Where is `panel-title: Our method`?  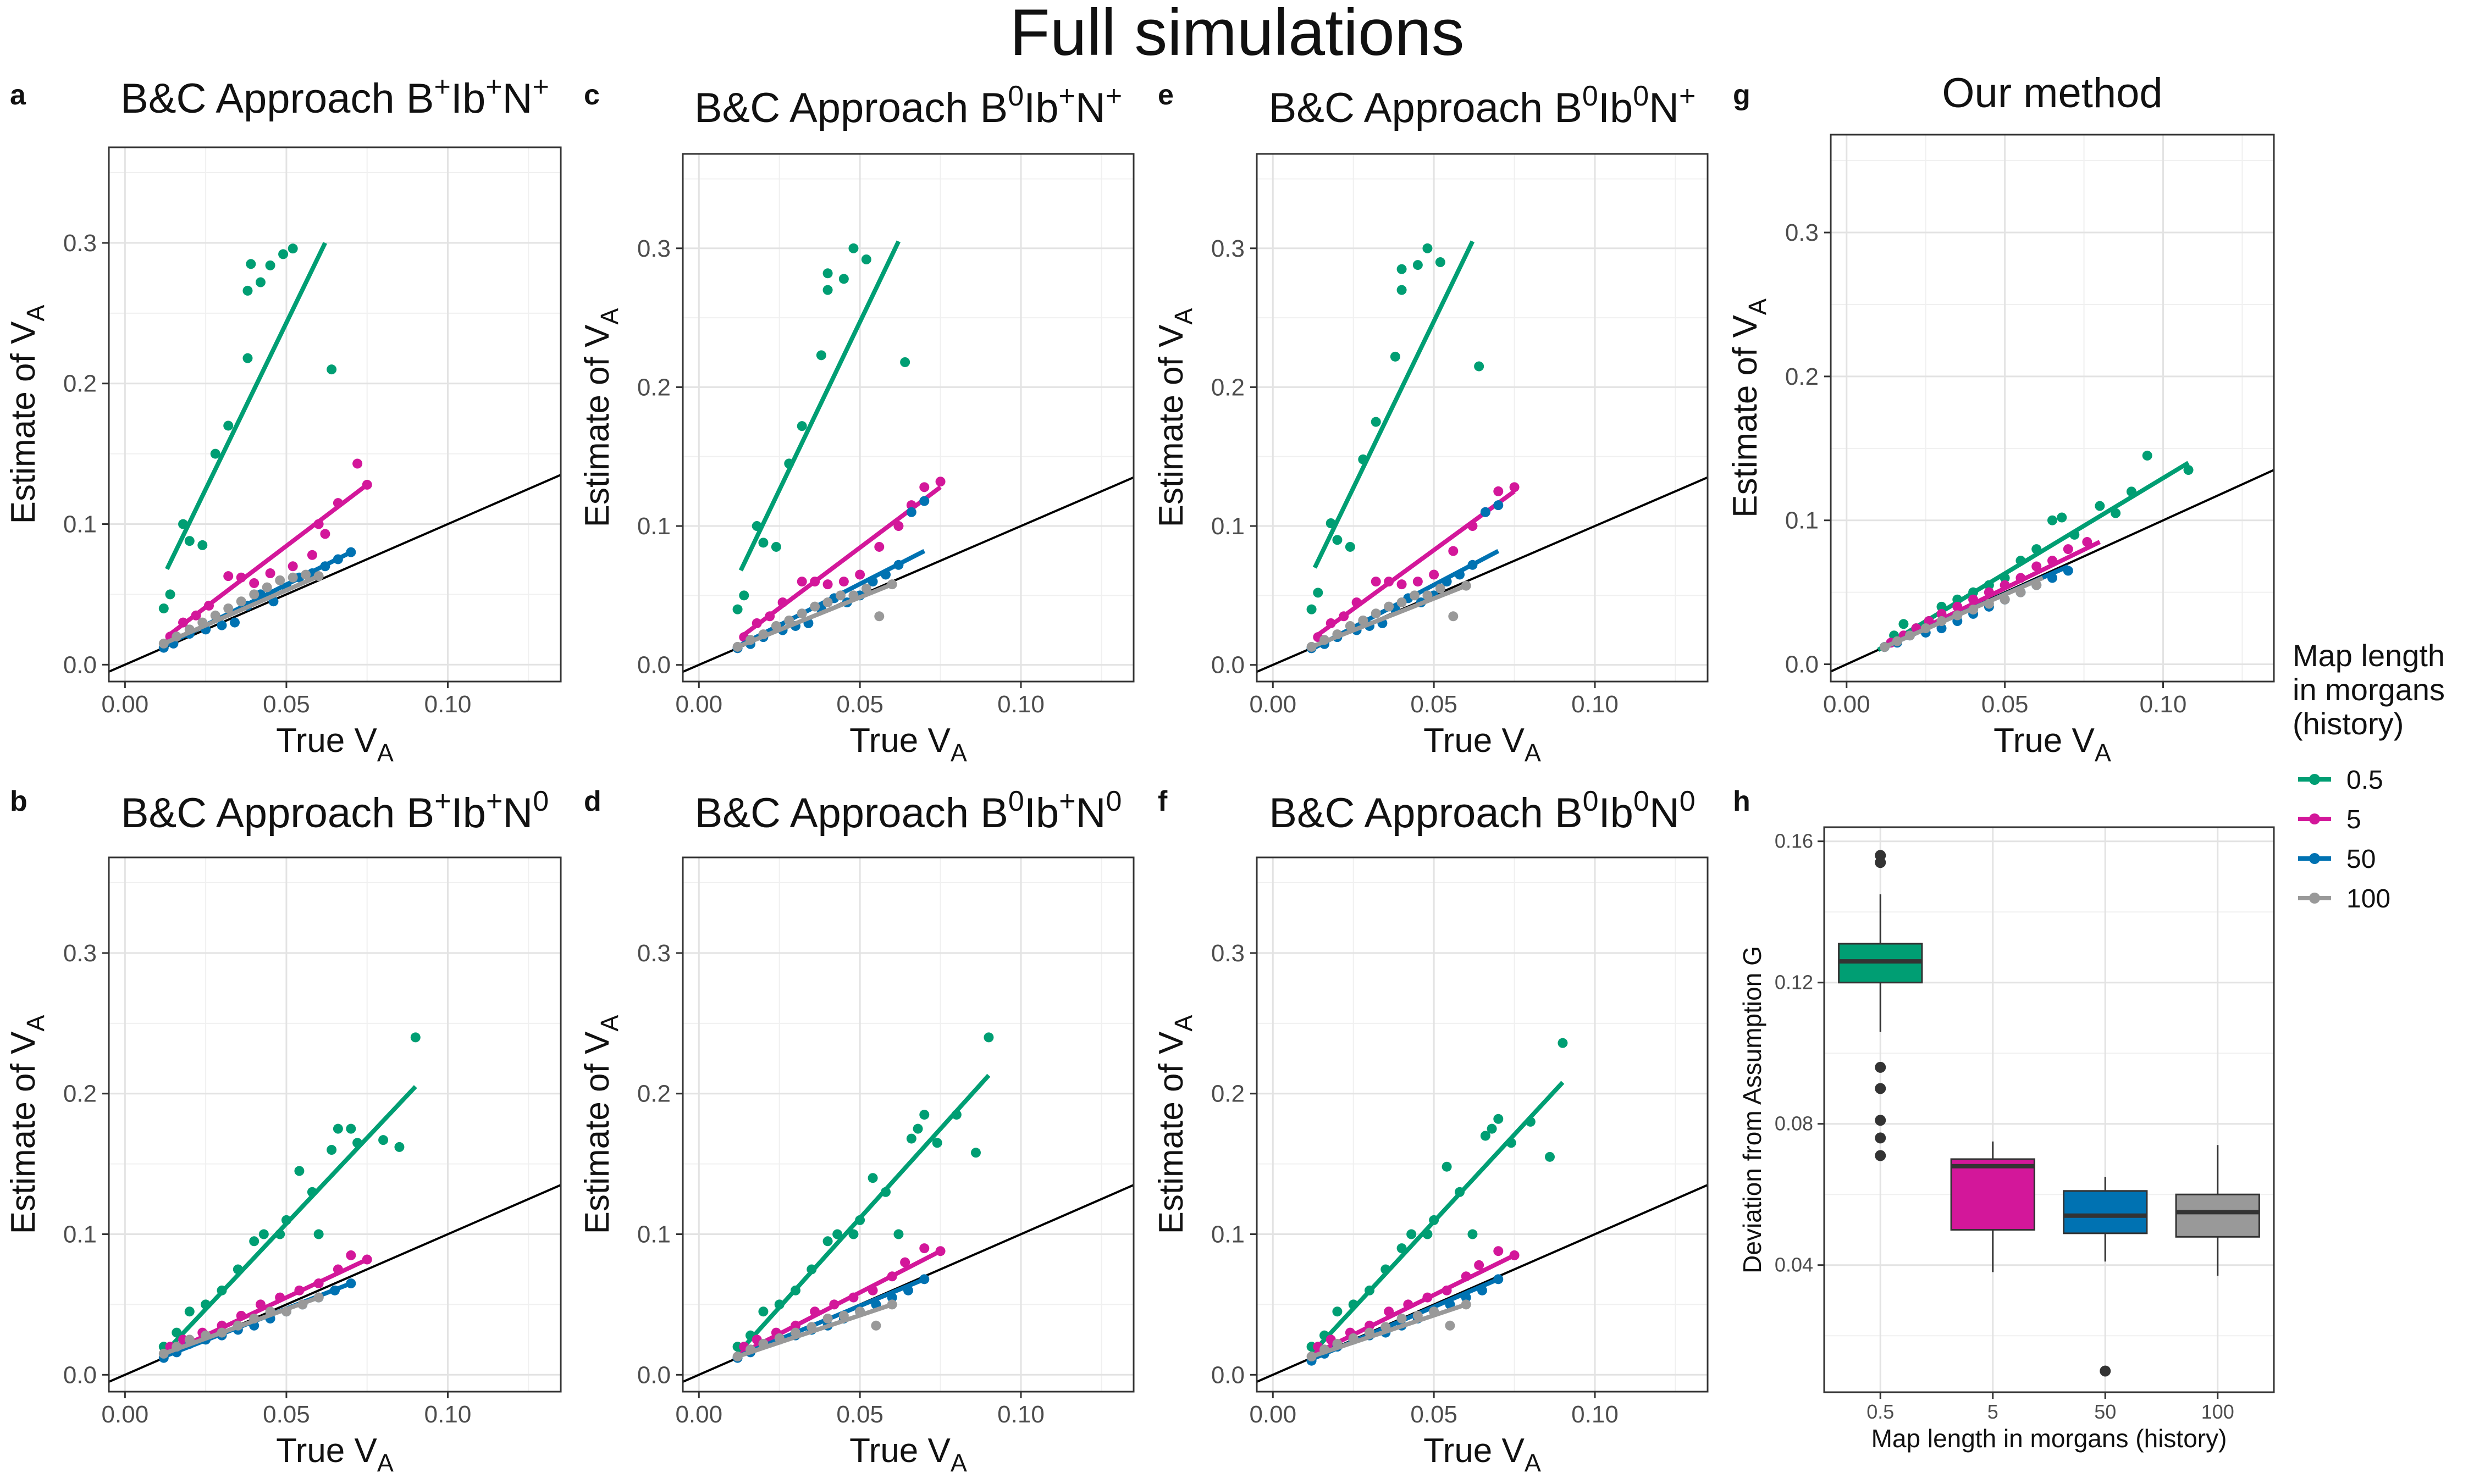 panel-title: Our method is located at coordinates (2052, 93).